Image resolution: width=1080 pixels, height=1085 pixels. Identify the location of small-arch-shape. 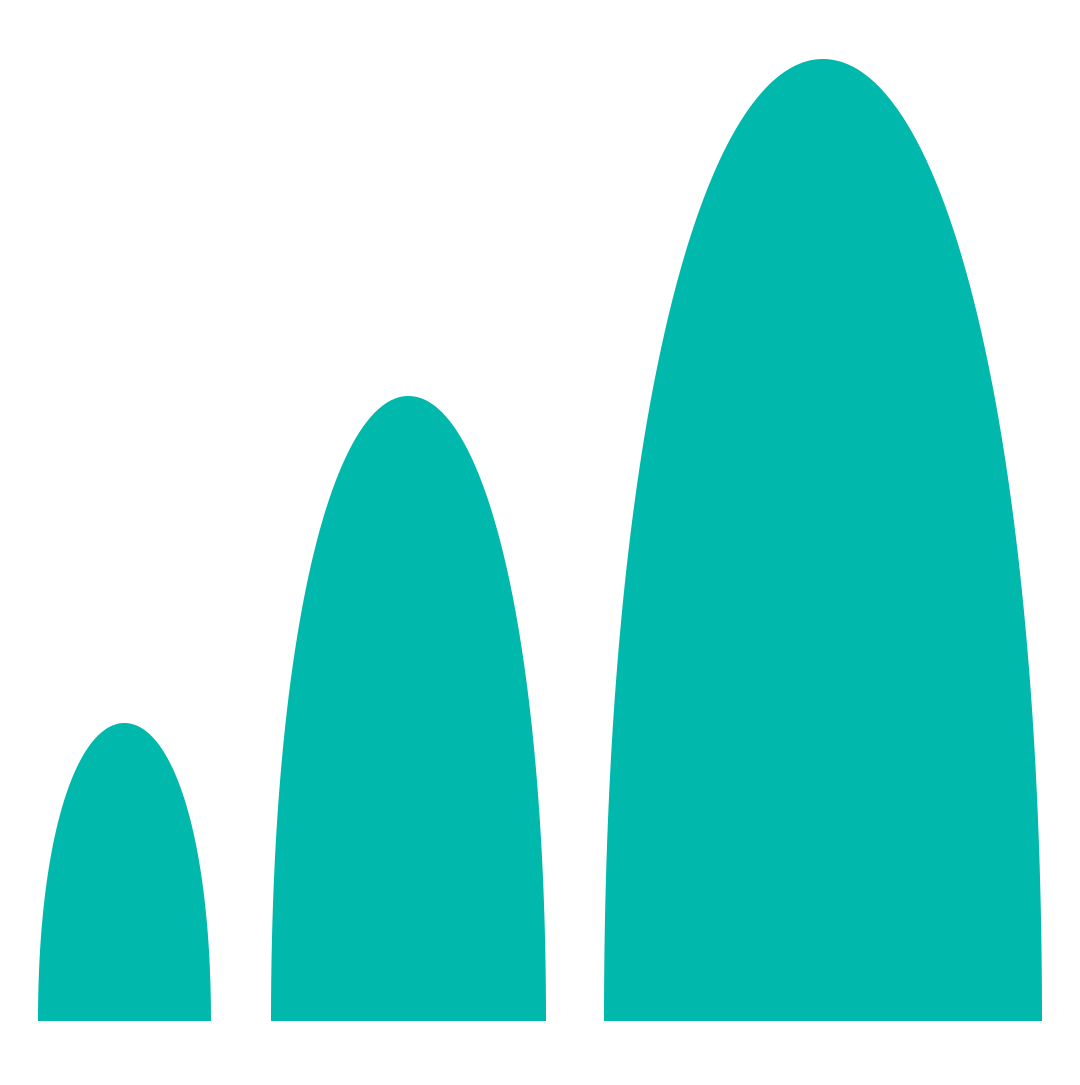
(124, 872).